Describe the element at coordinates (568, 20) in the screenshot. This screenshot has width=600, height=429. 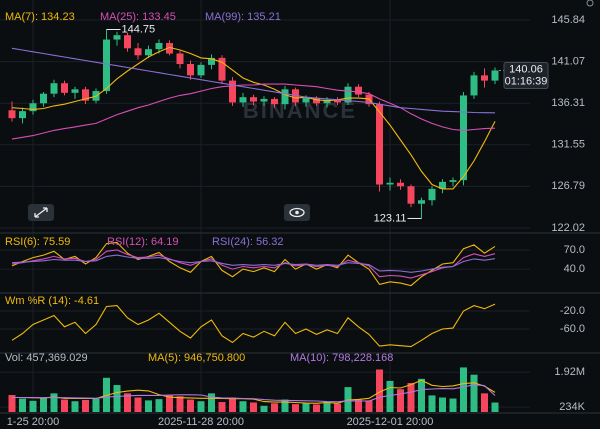
I see `y-tick-label: 145.84` at that location.